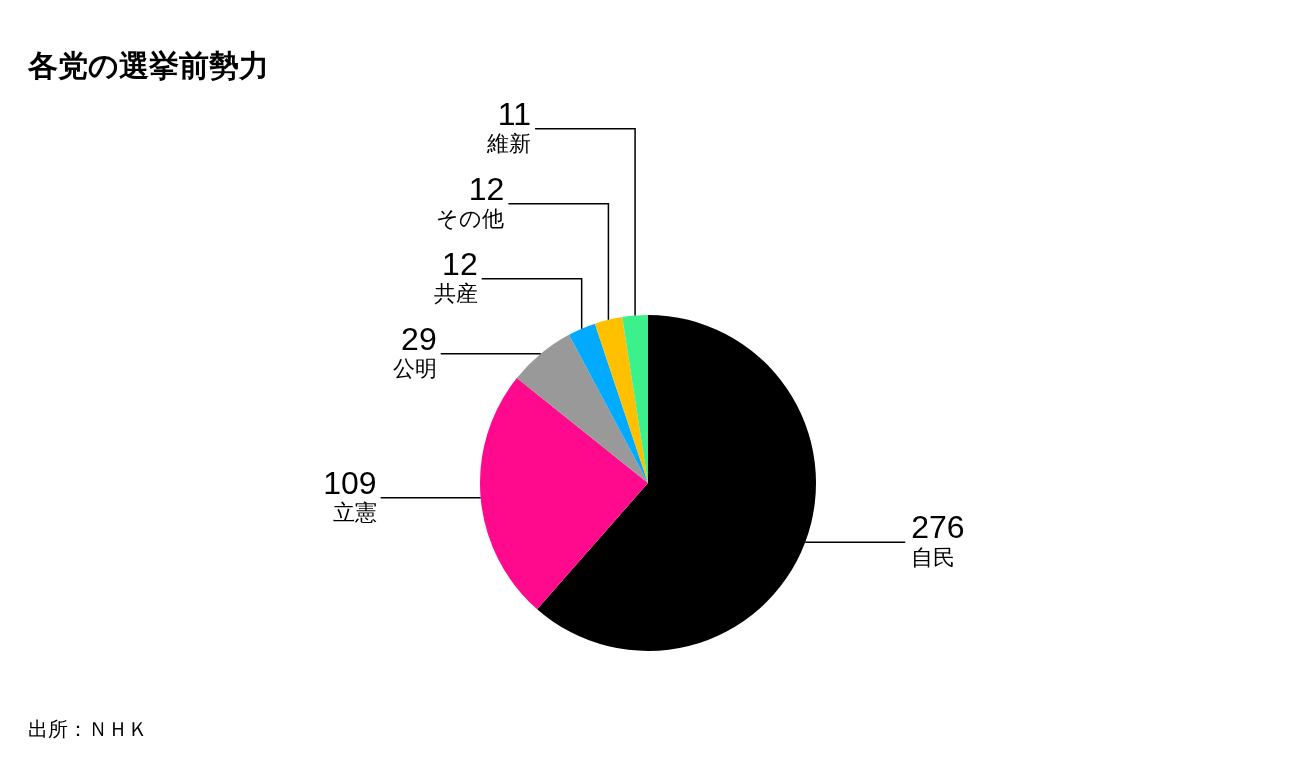  Describe the element at coordinates (414, 369) in the screenshot. I see `slice-label: 公明` at that location.